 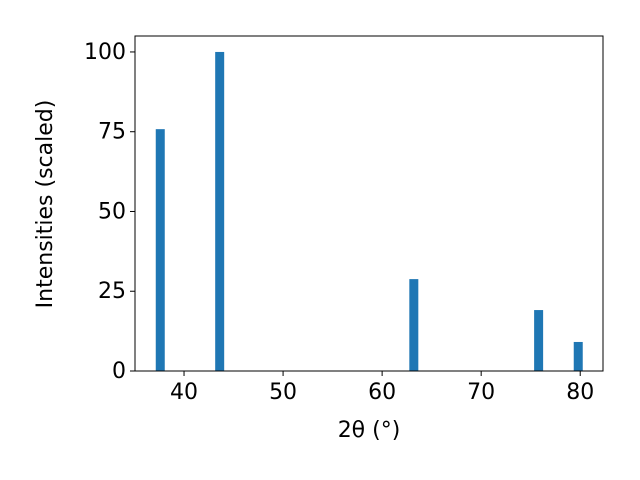 What do you see at coordinates (112, 132) in the screenshot?
I see `y-tick-label: 75` at bounding box center [112, 132].